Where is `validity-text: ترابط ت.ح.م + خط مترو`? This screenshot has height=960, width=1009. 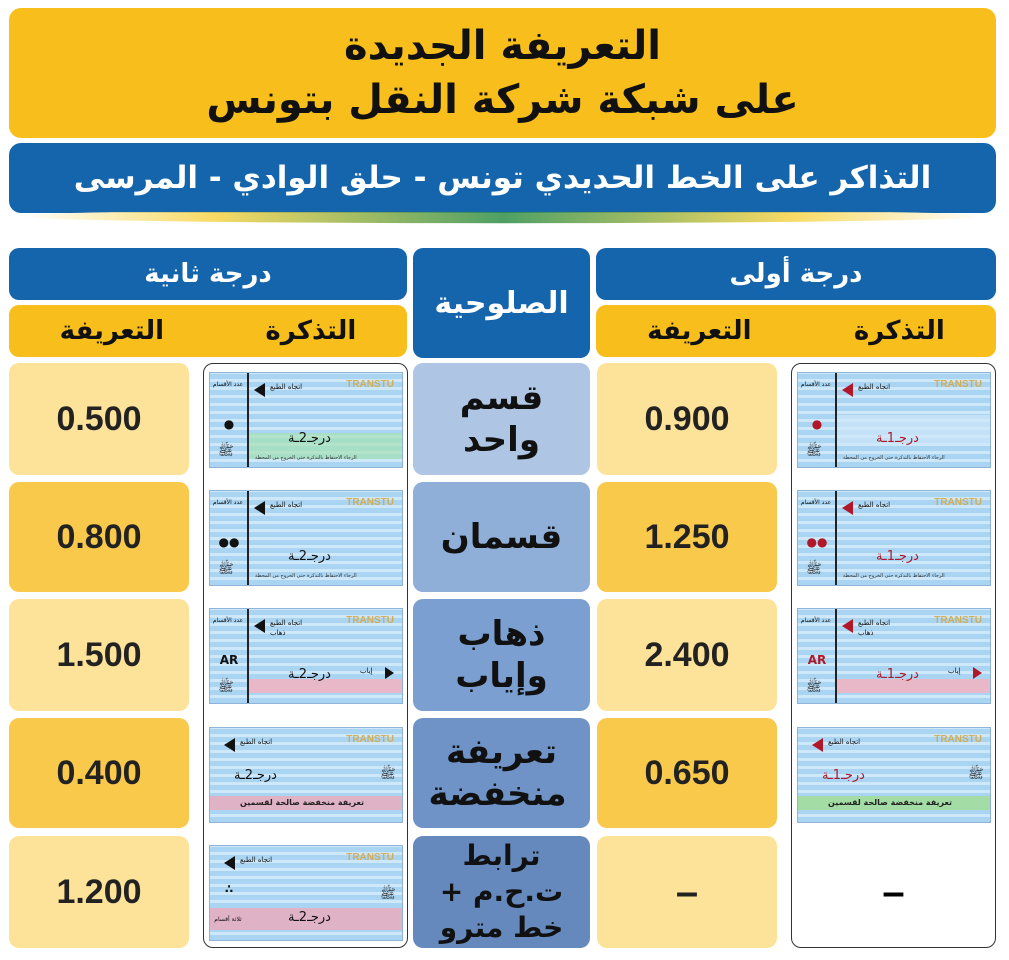 validity-text: ترابط ت.ح.م + خط مترو is located at coordinates (501, 891).